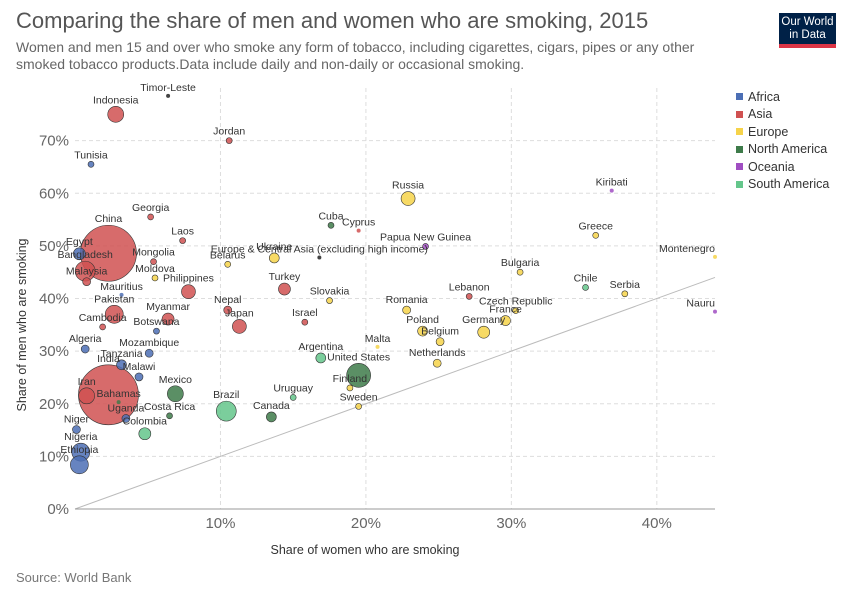  What do you see at coordinates (505, 310) in the screenshot?
I see `point-label: France` at bounding box center [505, 310].